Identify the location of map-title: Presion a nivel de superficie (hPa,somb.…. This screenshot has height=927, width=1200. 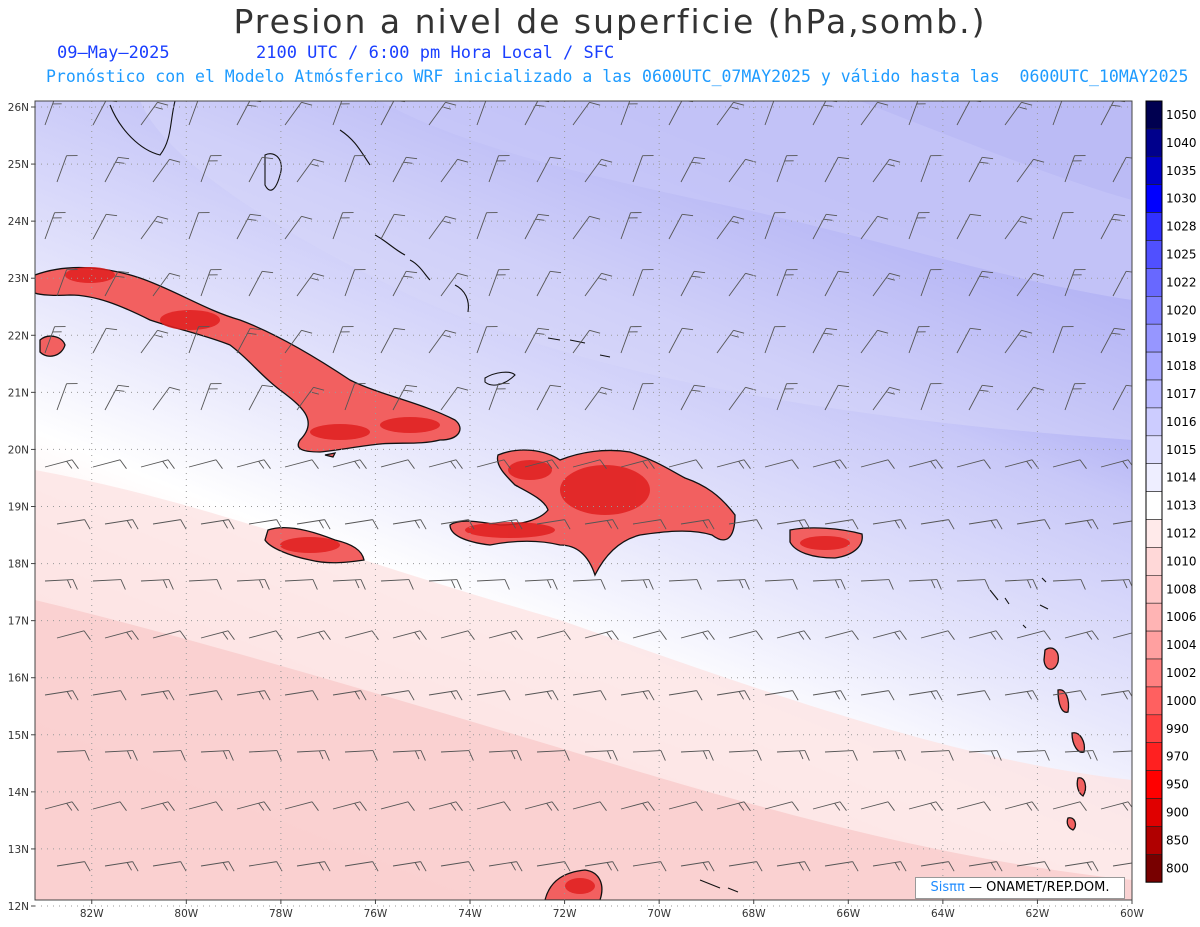
(610, 21).